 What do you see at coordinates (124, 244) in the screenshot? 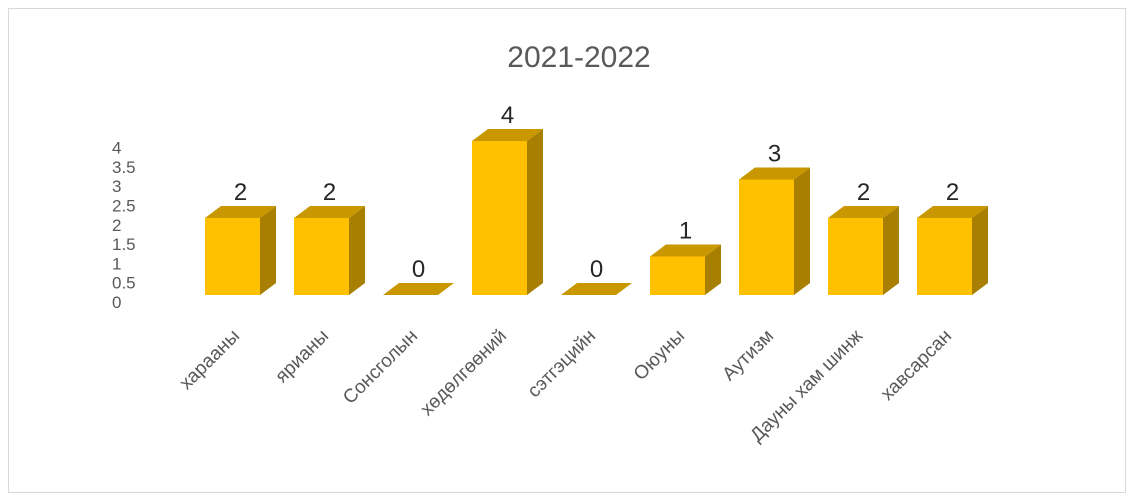
I see `y-tick-label: 1.5` at bounding box center [124, 244].